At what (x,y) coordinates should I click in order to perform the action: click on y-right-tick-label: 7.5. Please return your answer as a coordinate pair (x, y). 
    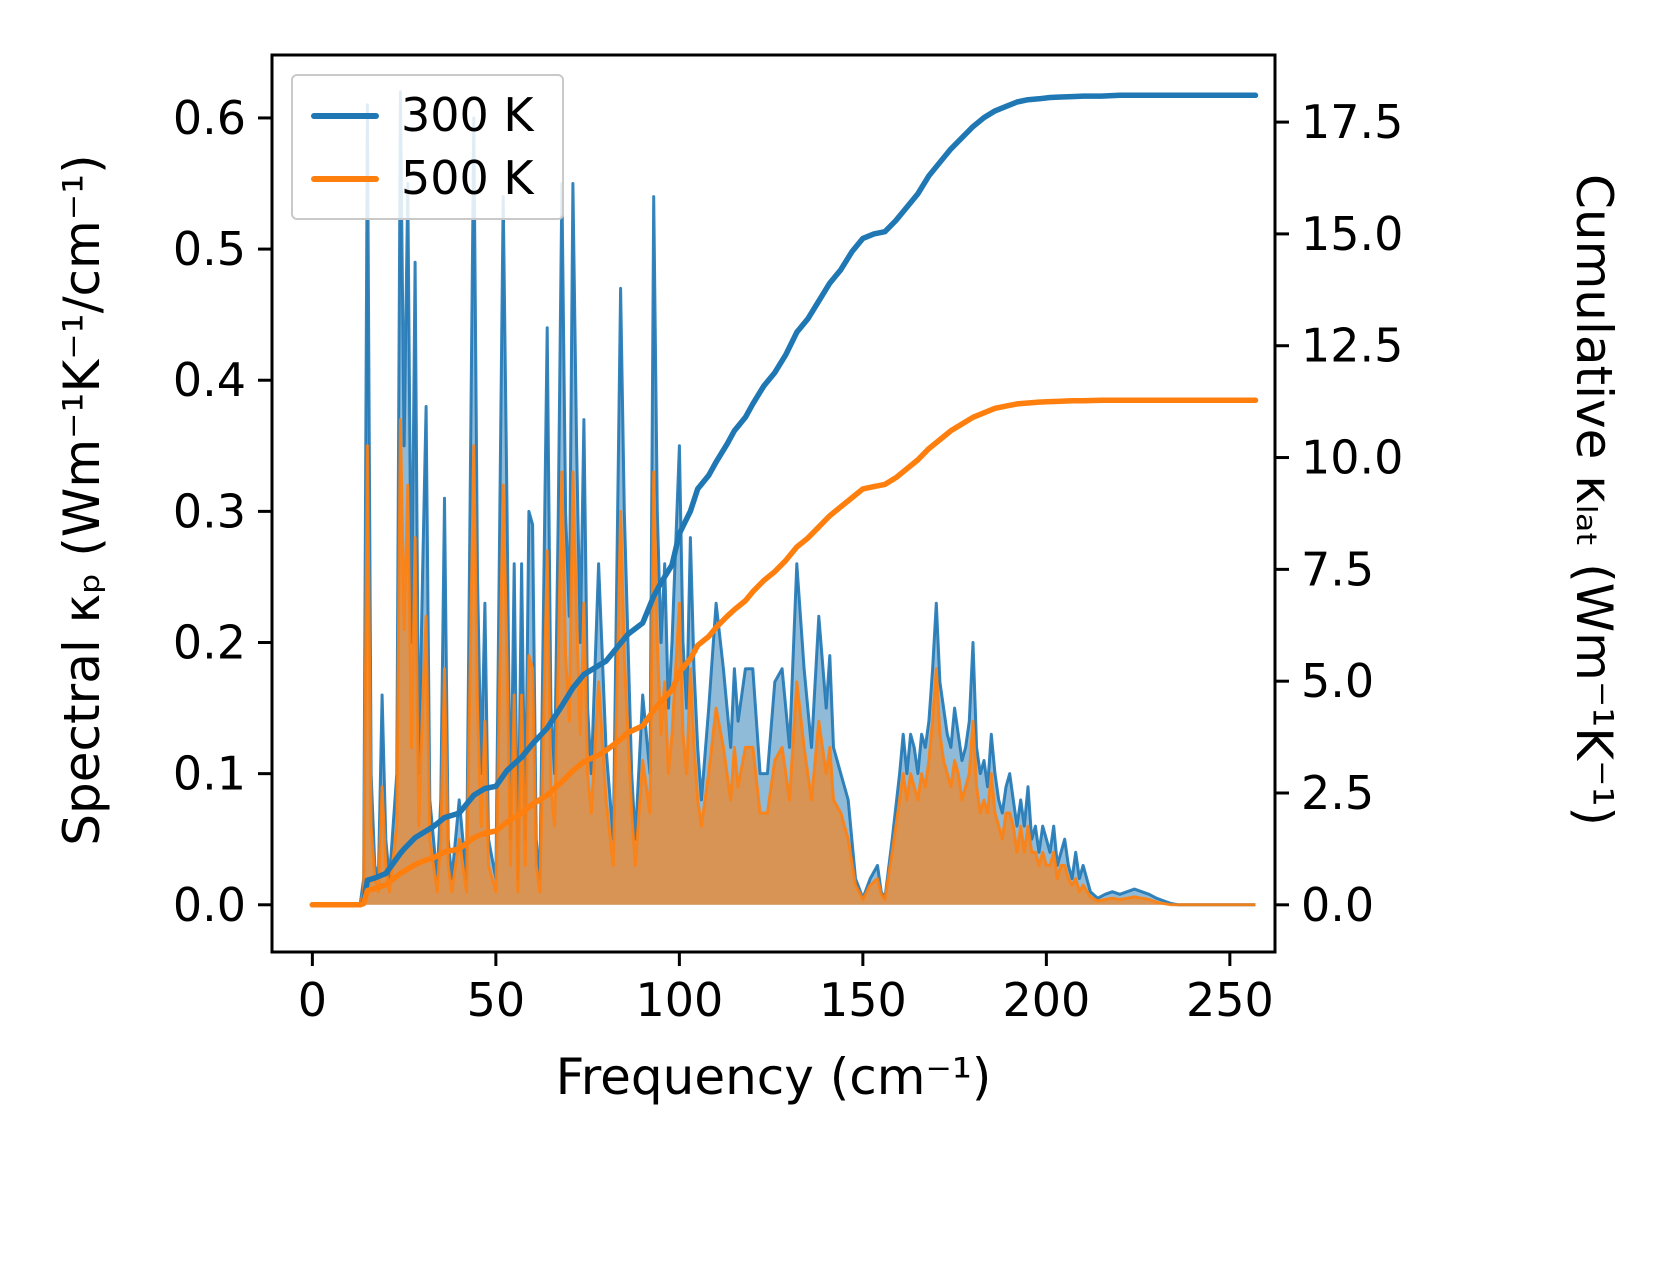
    Looking at the image, I should click on (1337, 569).